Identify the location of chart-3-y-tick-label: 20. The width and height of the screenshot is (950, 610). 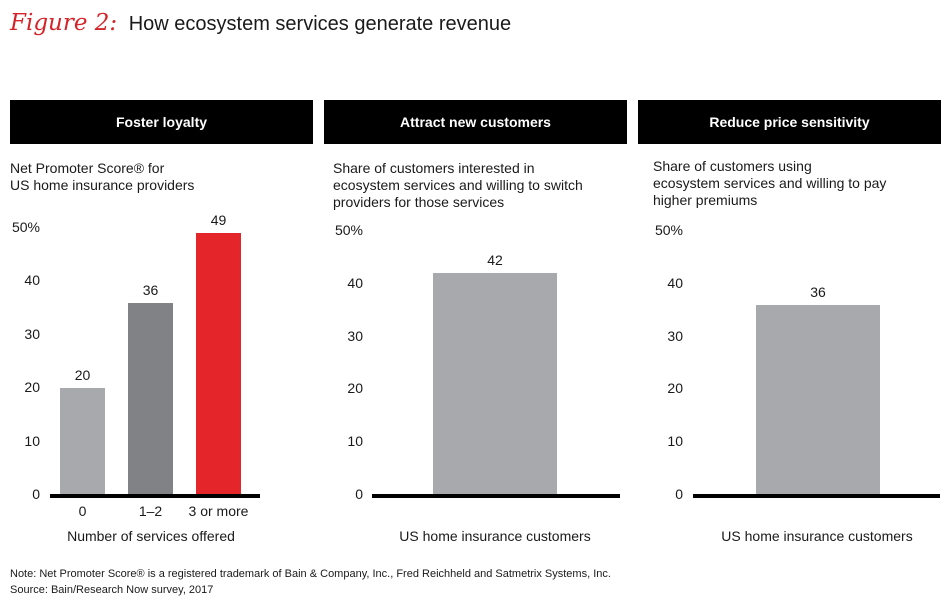
(675, 388).